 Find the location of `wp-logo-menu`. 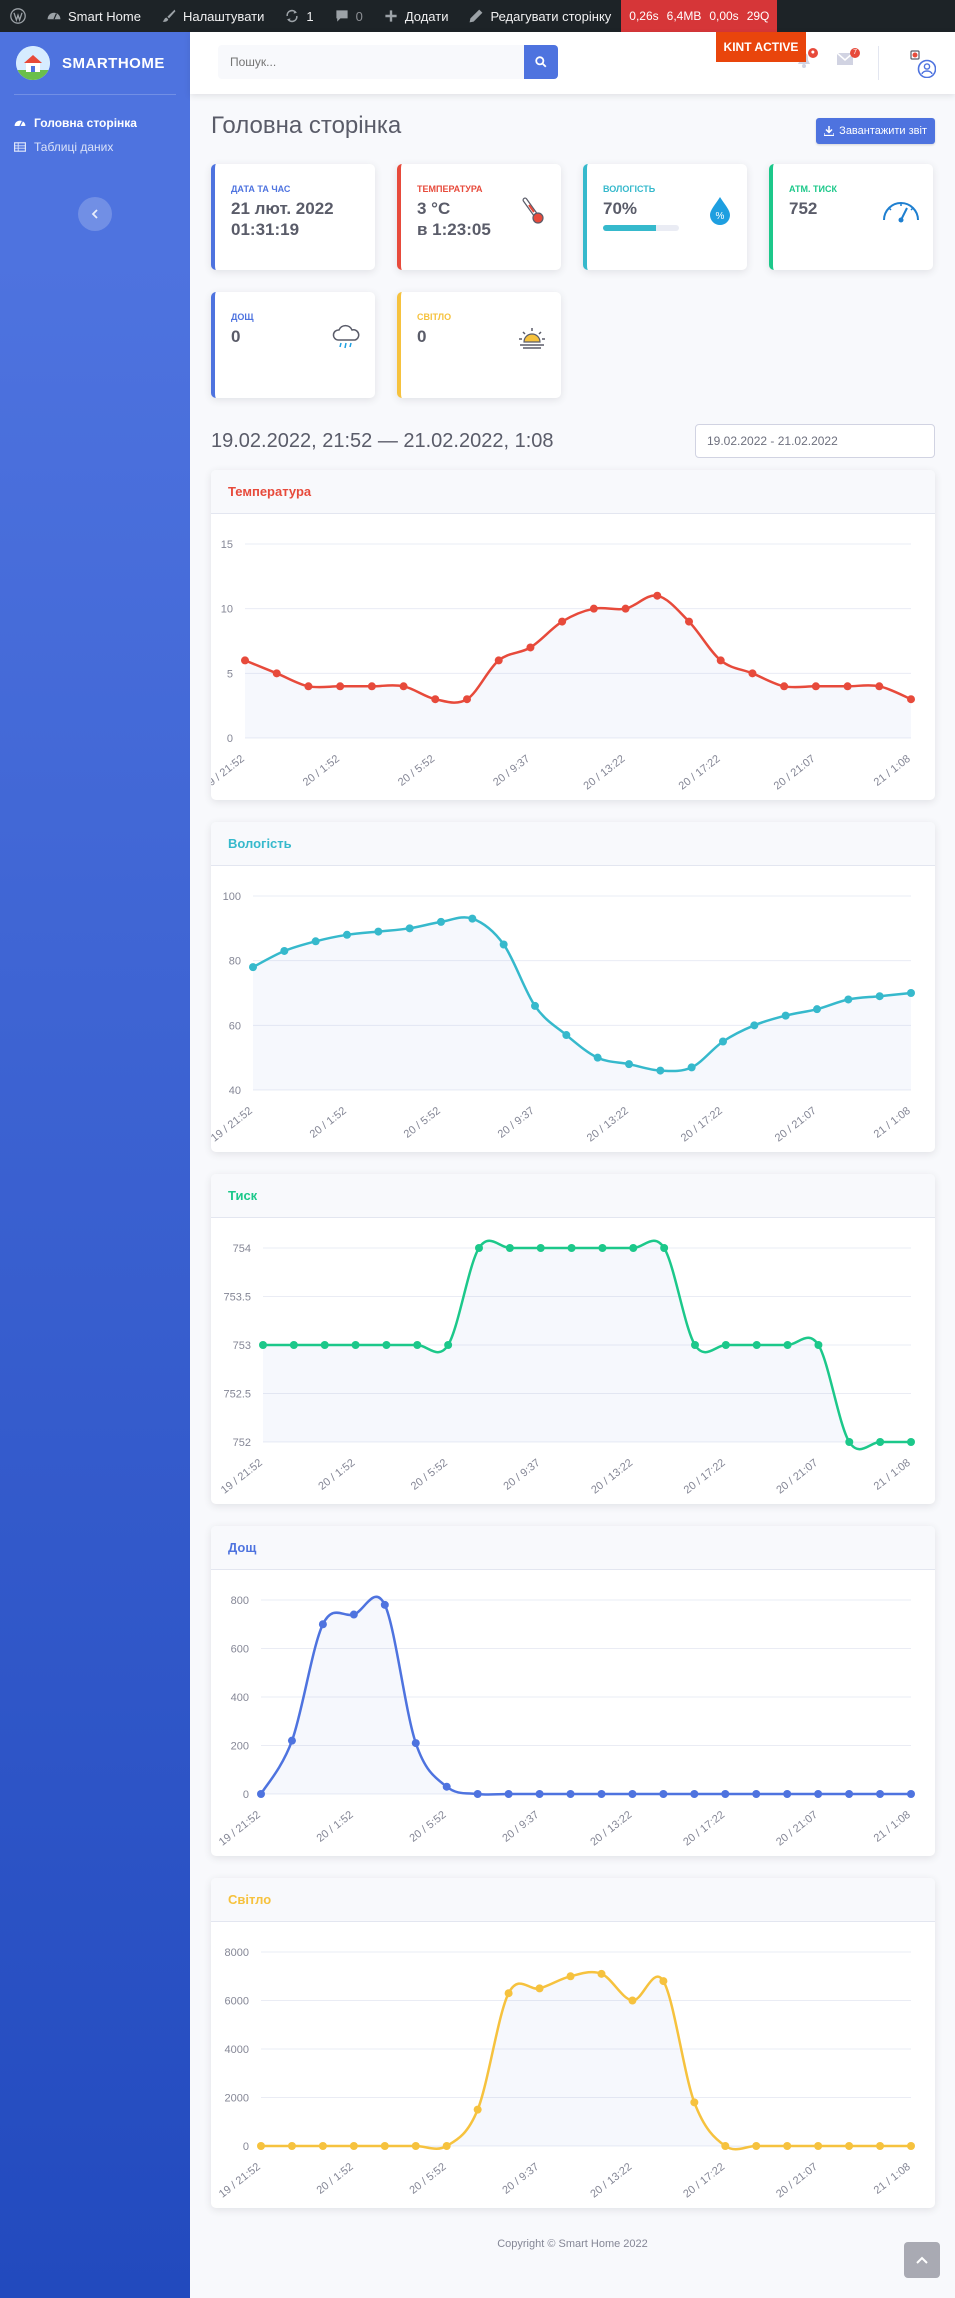

wp-logo-menu is located at coordinates (18, 16).